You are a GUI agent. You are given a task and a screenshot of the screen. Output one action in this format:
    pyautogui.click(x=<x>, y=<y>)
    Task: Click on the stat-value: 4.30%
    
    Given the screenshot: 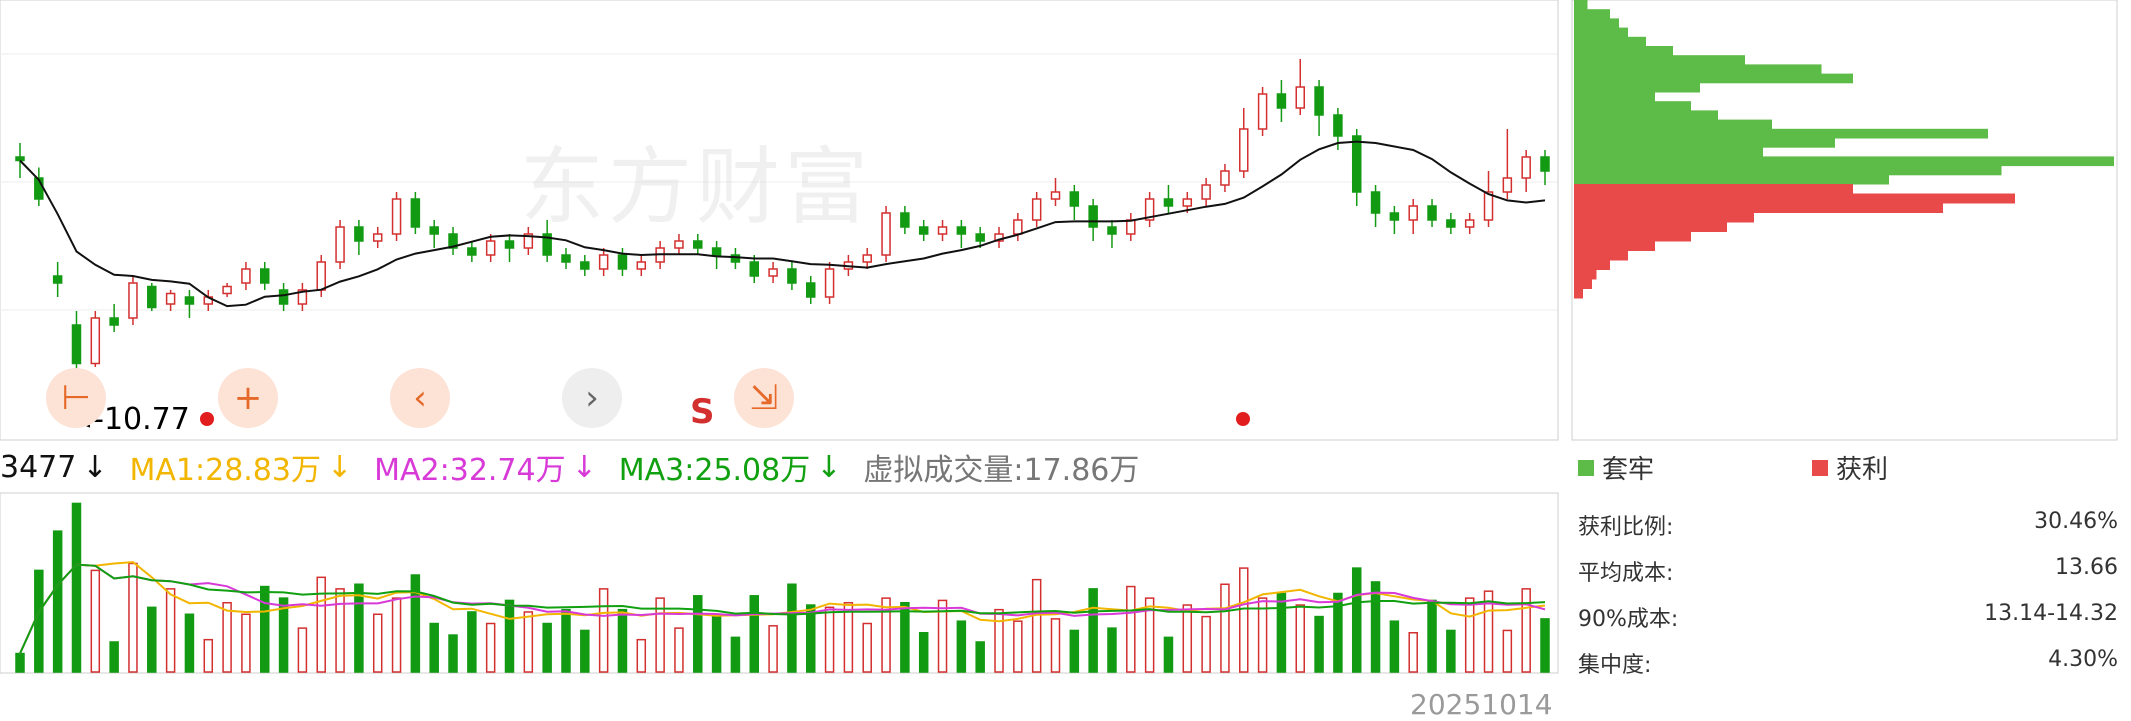 What is the action you would take?
    pyautogui.click(x=2083, y=659)
    